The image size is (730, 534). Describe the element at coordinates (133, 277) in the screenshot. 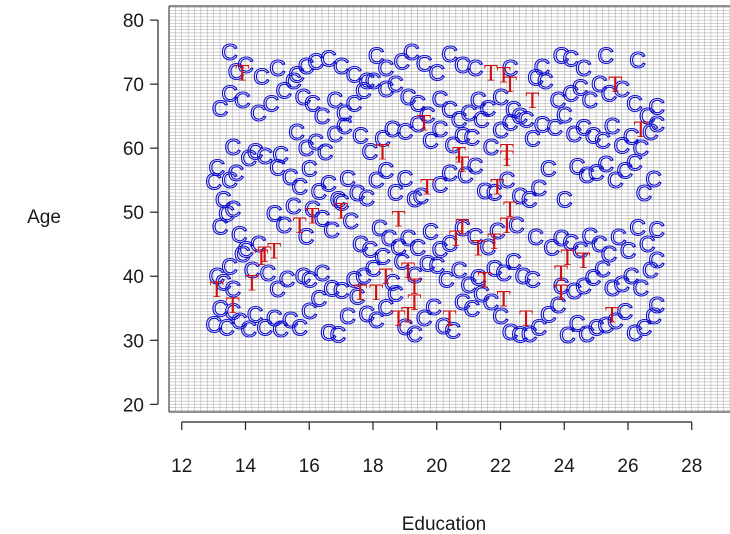

I see `y-tick-label: 40` at that location.